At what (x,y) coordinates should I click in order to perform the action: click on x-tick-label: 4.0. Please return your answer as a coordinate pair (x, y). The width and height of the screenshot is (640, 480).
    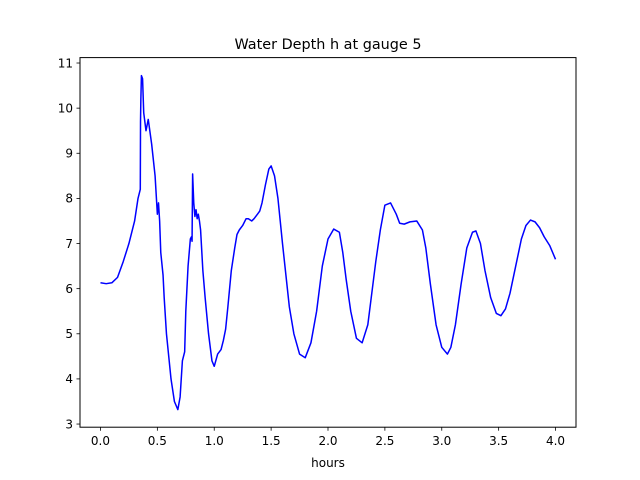
    Looking at the image, I should click on (555, 441).